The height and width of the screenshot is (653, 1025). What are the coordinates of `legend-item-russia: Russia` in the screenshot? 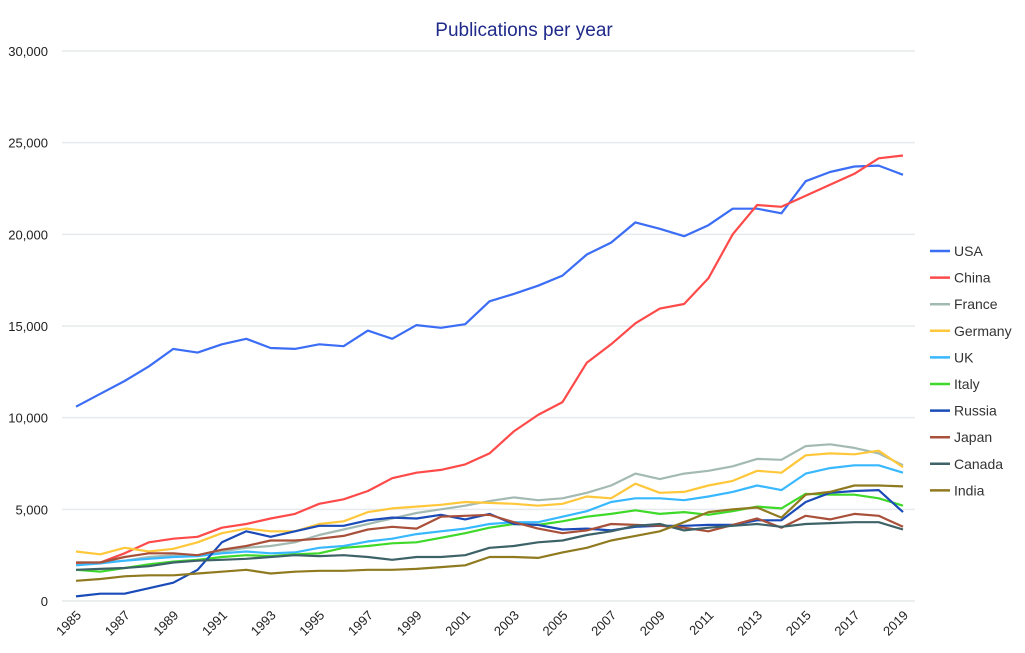 It's located at (963, 411).